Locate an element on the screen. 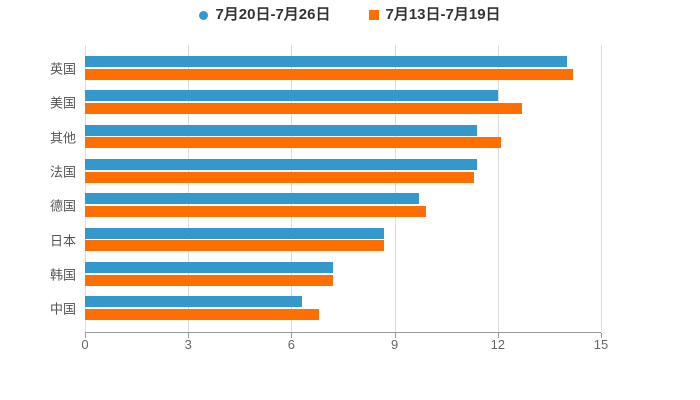  bar-韩国-series1 is located at coordinates (209, 268).